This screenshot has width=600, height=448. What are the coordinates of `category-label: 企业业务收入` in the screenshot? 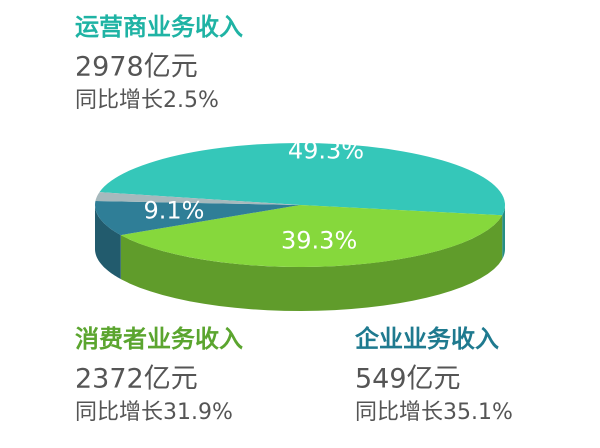 It's located at (427, 339).